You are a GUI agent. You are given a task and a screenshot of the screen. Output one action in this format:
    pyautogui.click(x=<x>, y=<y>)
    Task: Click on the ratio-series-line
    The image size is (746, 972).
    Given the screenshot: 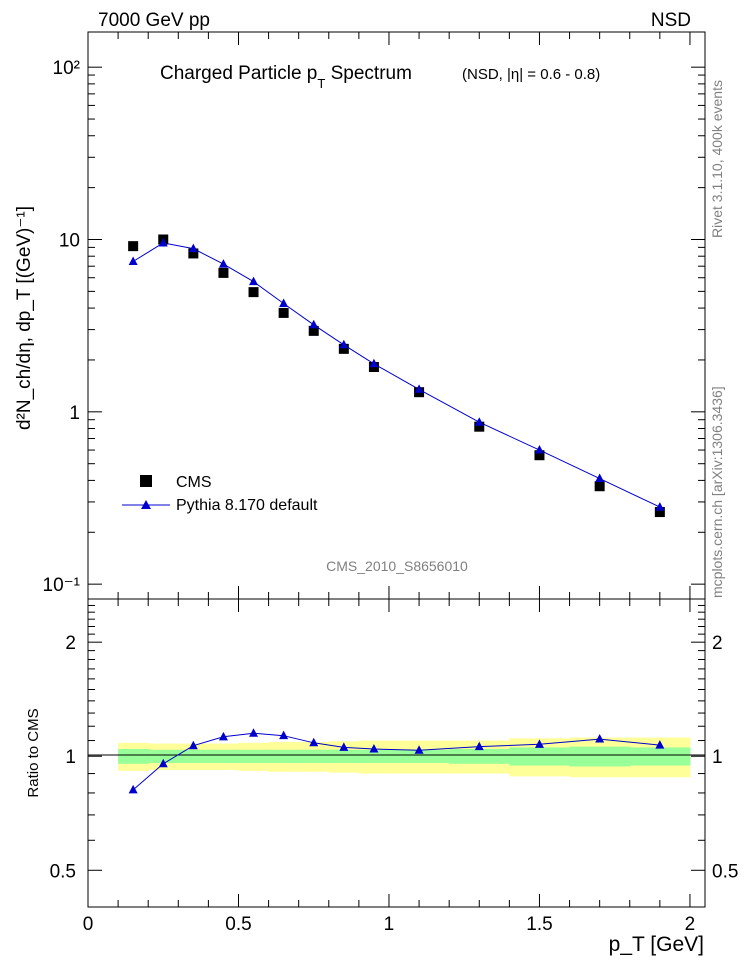 What is the action you would take?
    pyautogui.click(x=396, y=761)
    